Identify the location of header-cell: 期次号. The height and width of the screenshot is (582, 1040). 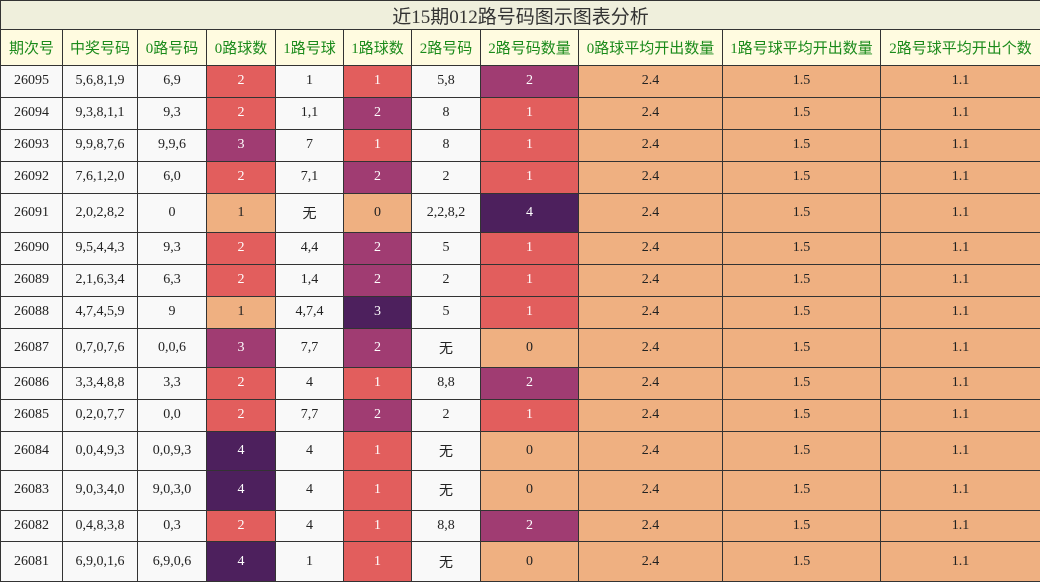
(31, 47).